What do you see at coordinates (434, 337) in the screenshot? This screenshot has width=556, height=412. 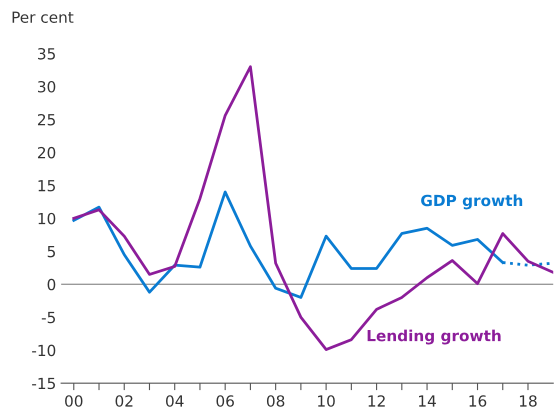 I see `series-label: Lending growth` at bounding box center [434, 337].